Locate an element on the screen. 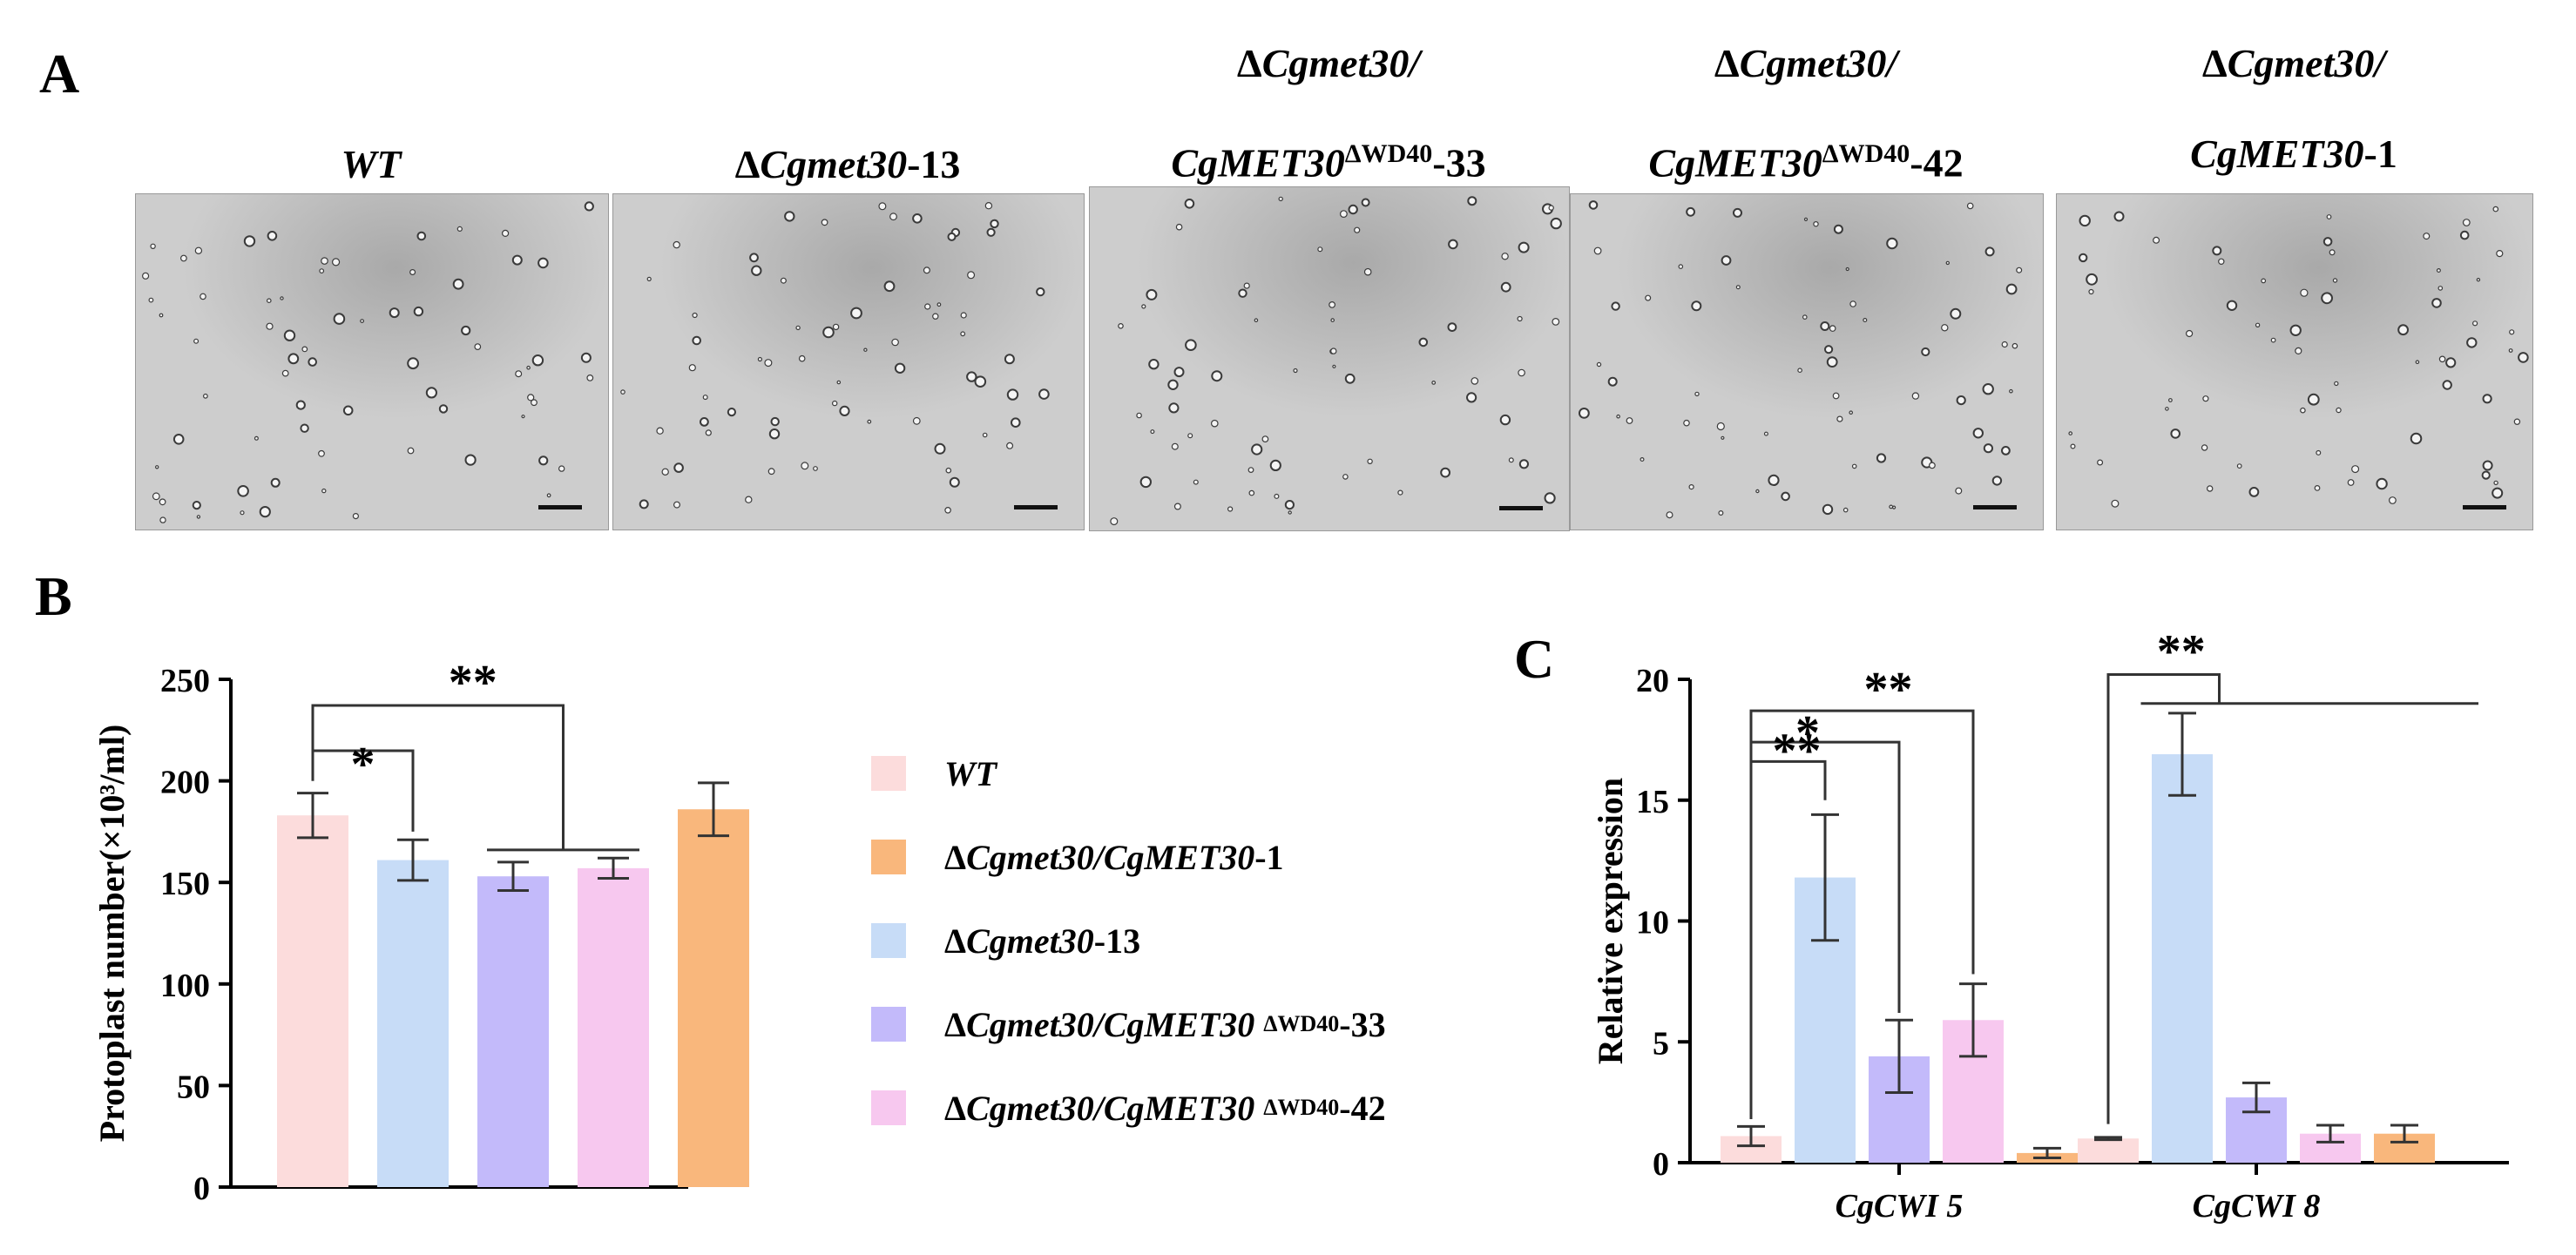 This screenshot has width=2576, height=1255. y-axis-label: Relative expression is located at coordinates (1610, 921).